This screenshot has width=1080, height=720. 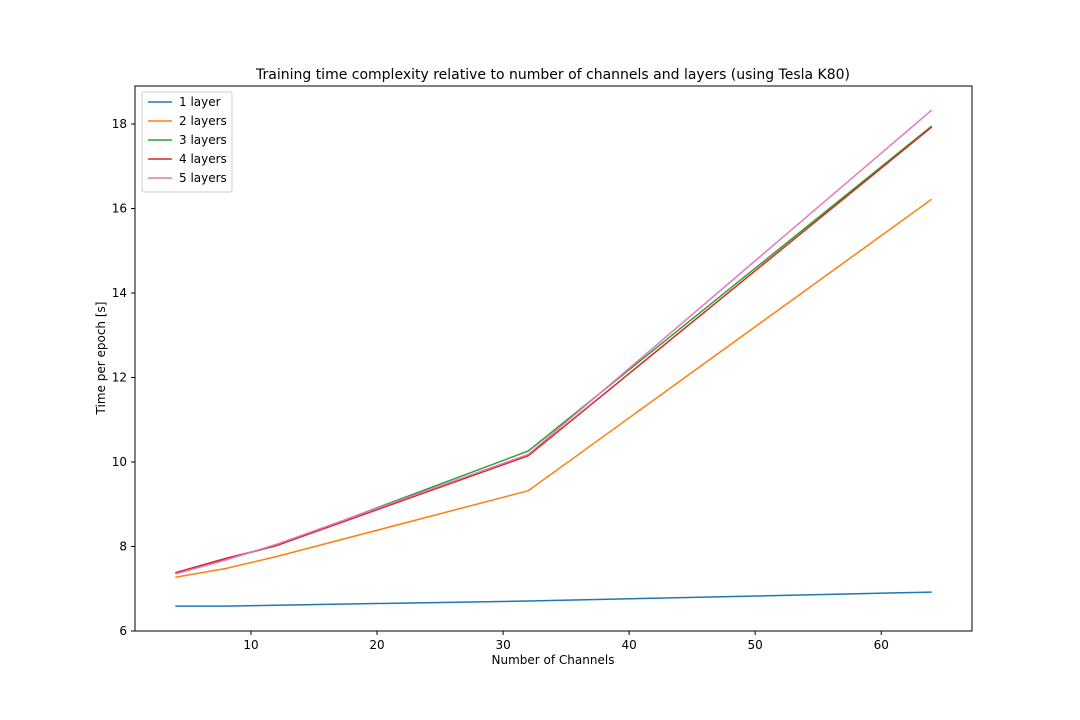 I want to click on x-axis: 10 20 30 40 50 60, so click(x=566, y=641).